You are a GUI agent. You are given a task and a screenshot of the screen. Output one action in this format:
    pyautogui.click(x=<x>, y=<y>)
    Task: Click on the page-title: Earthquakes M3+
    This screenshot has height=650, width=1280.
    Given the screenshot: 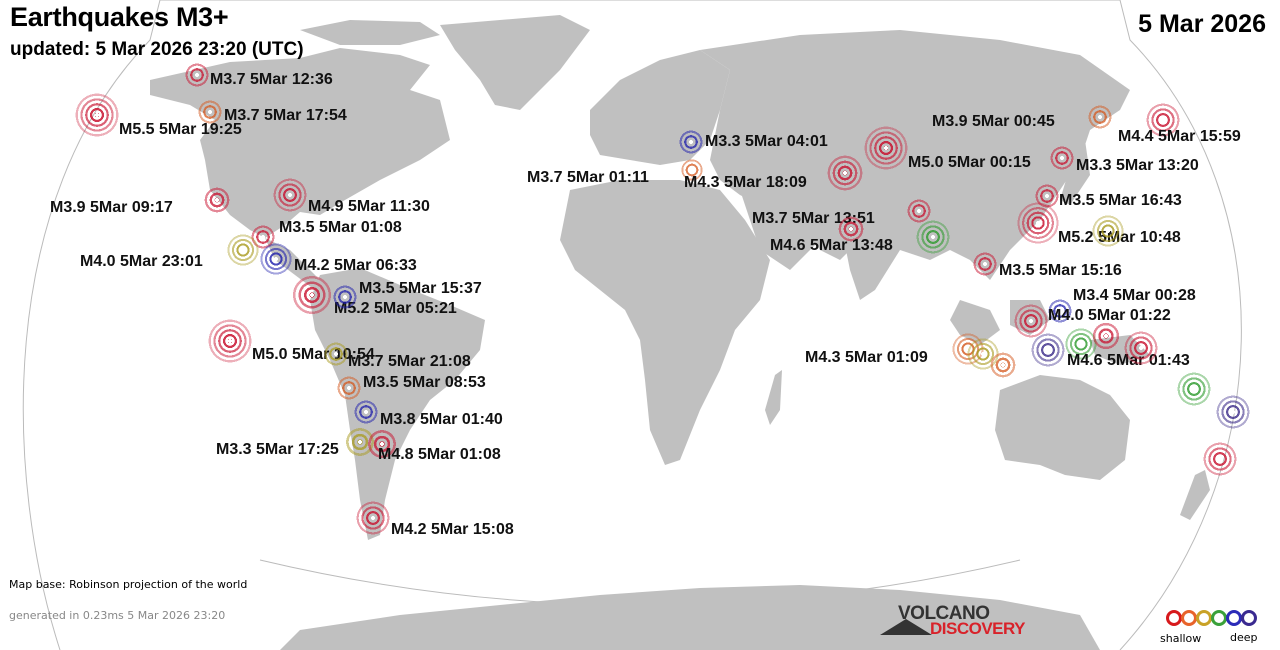 What is the action you would take?
    pyautogui.click(x=119, y=17)
    